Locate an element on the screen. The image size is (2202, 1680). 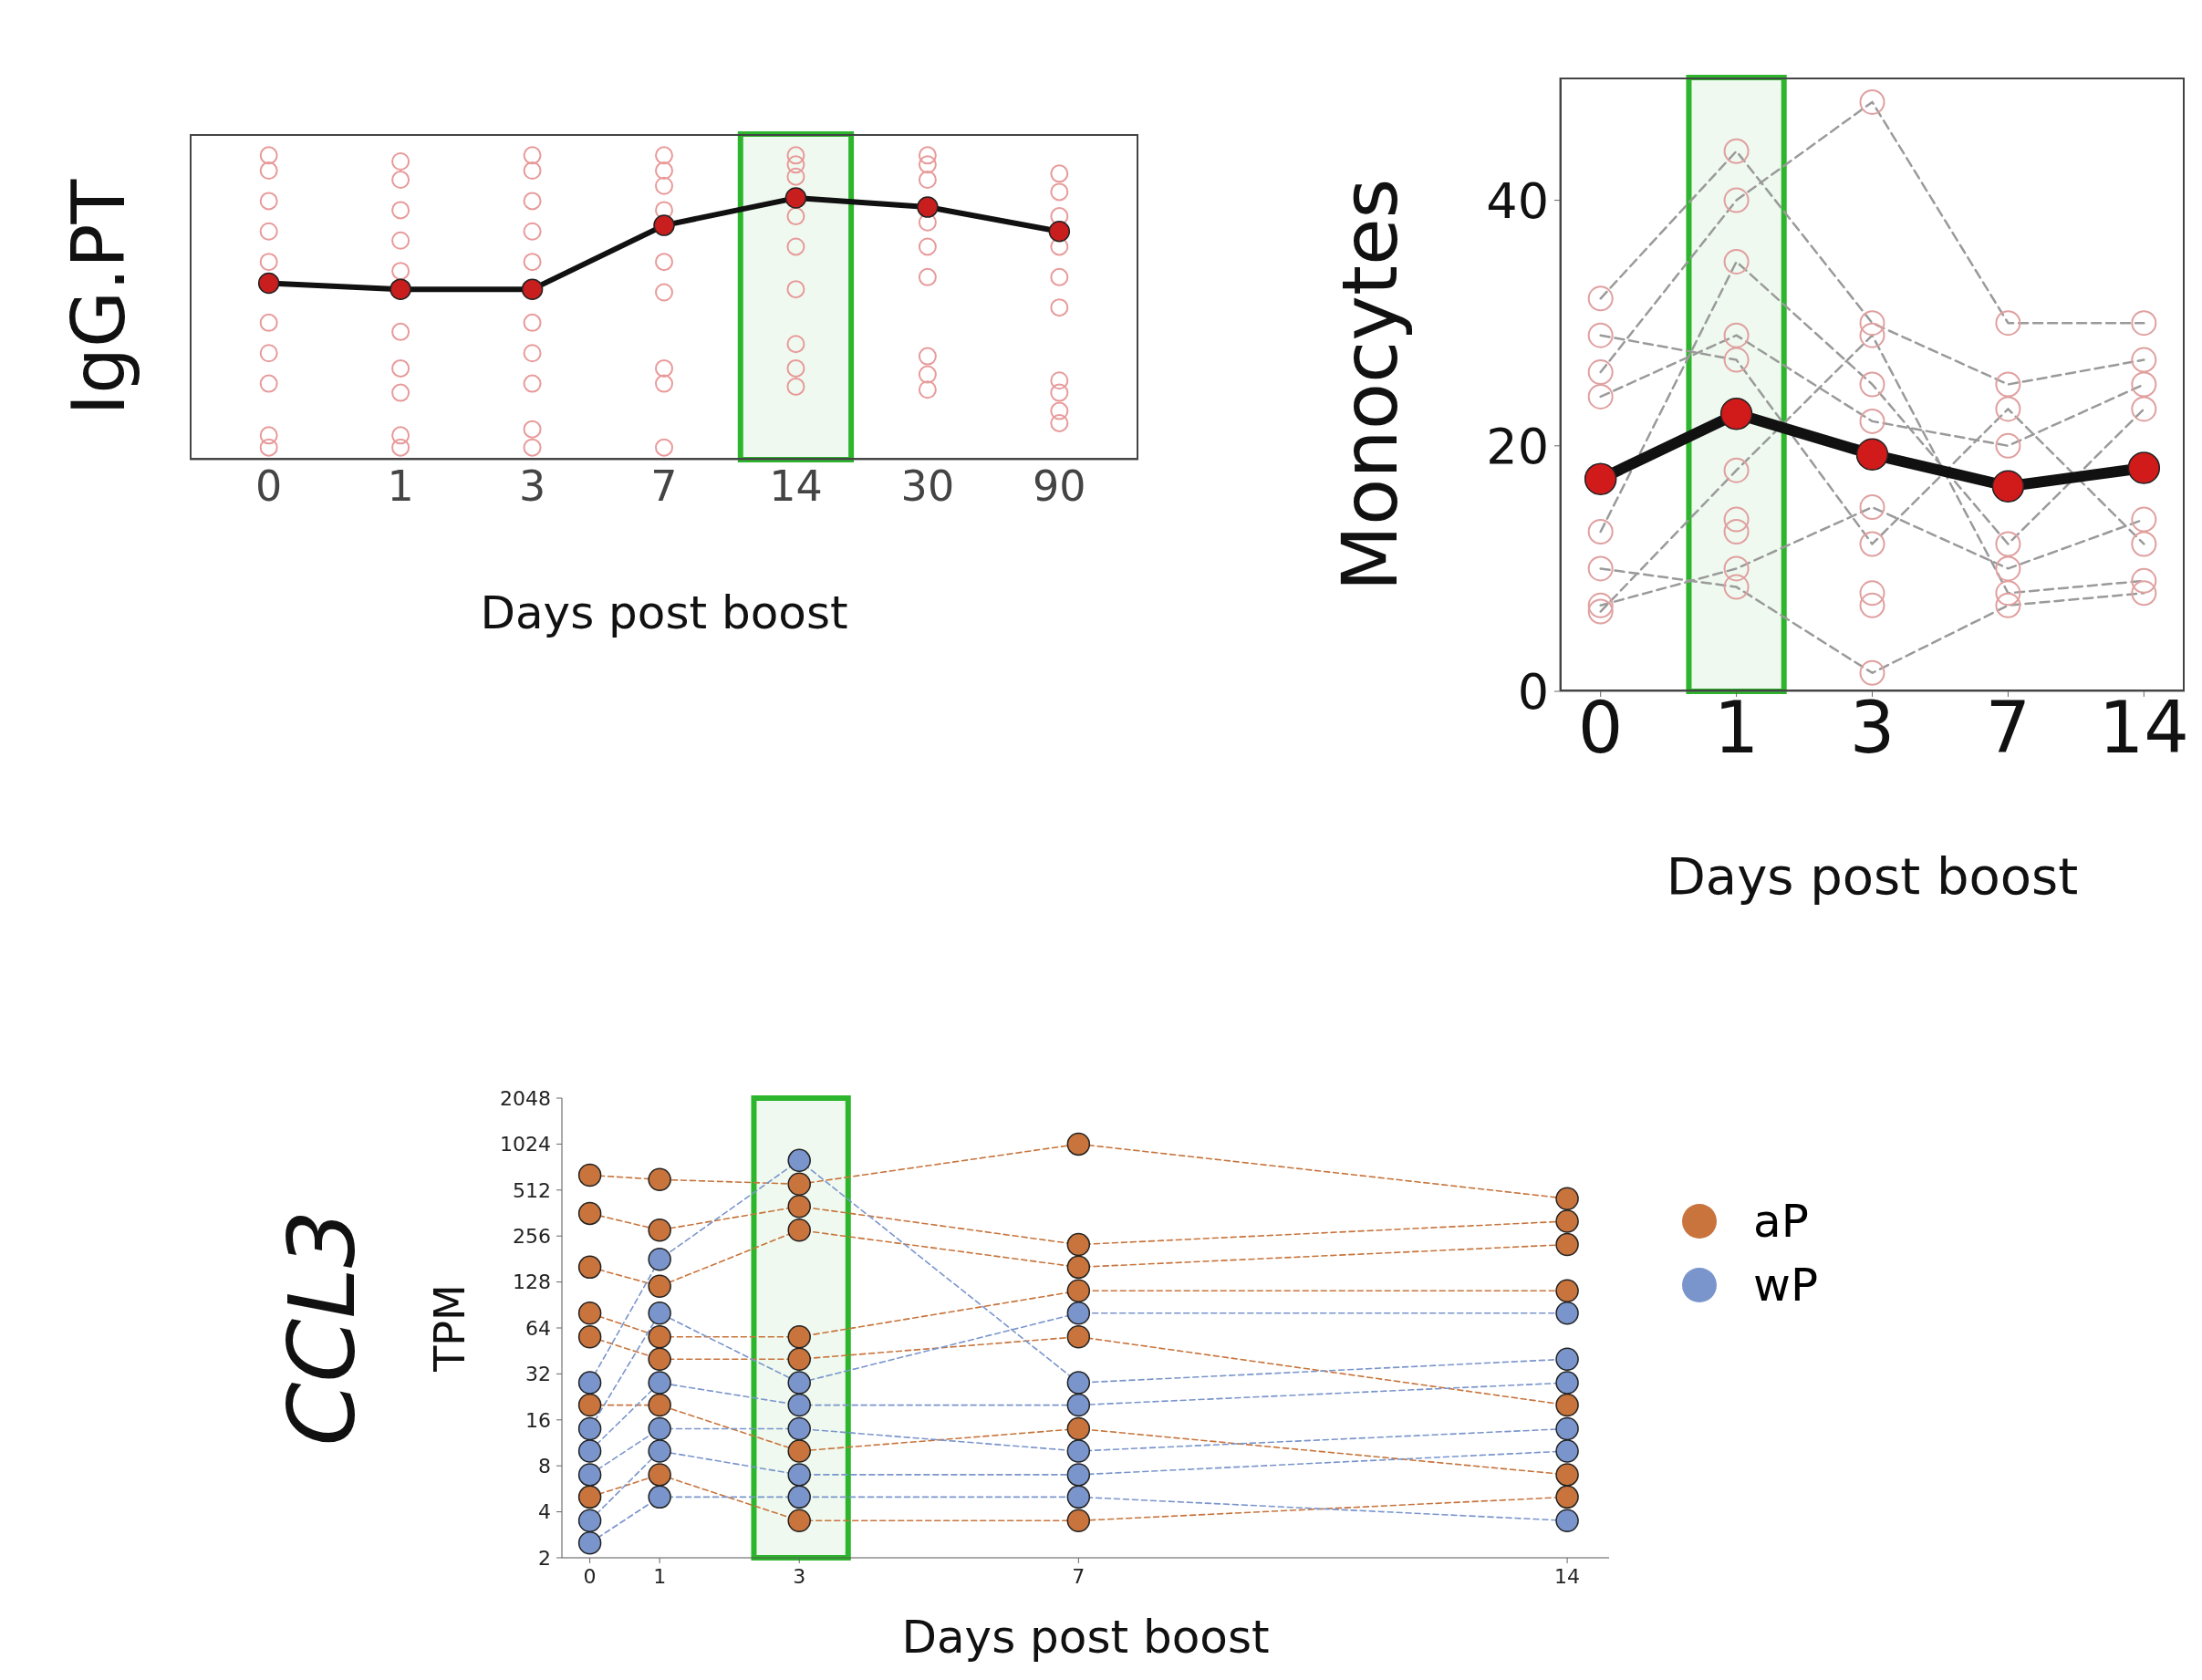
y-tick-label: 128 is located at coordinates (532, 1282).